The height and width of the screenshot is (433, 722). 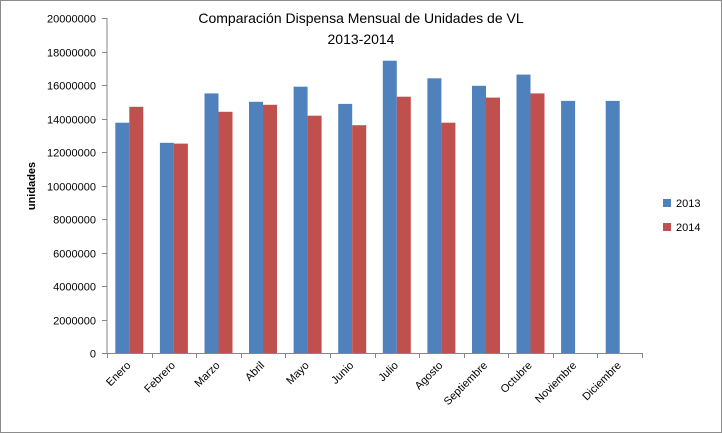 What do you see at coordinates (345, 228) in the screenshot?
I see `bar-2013-junio` at bounding box center [345, 228].